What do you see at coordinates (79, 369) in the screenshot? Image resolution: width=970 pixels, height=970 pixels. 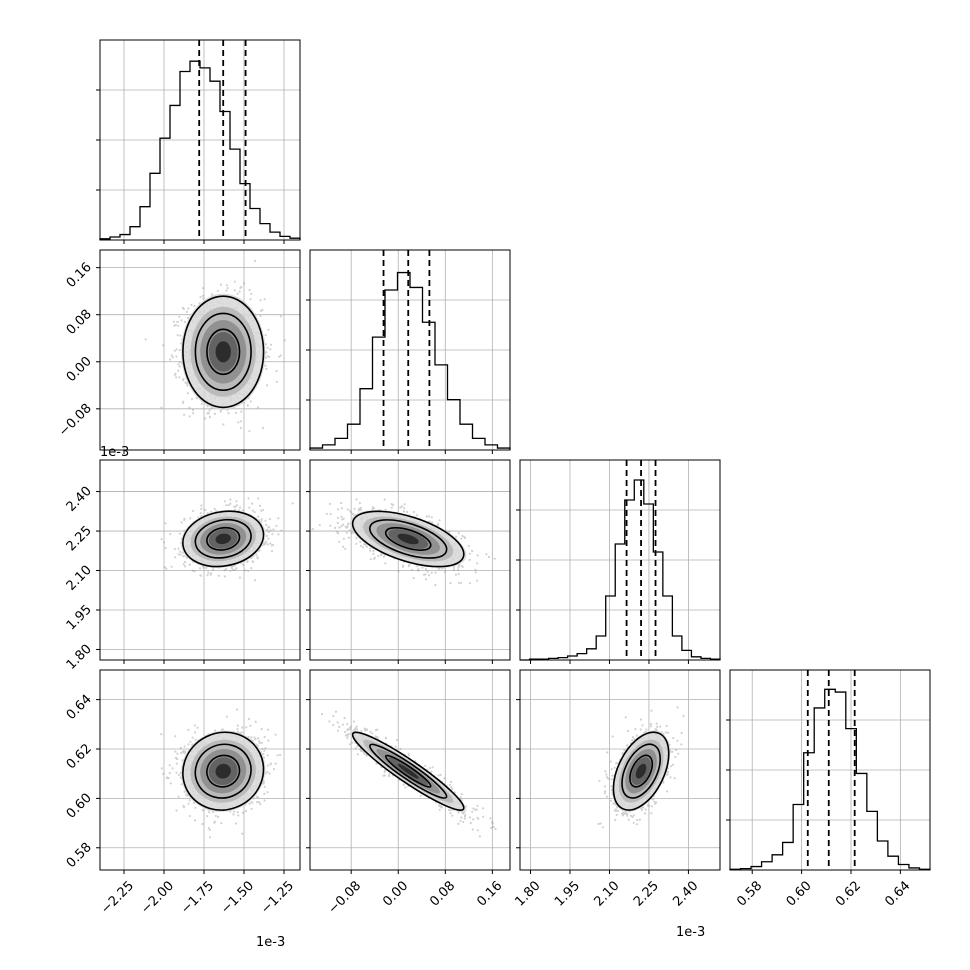 I see `y-tick-label: 0.00` at bounding box center [79, 369].